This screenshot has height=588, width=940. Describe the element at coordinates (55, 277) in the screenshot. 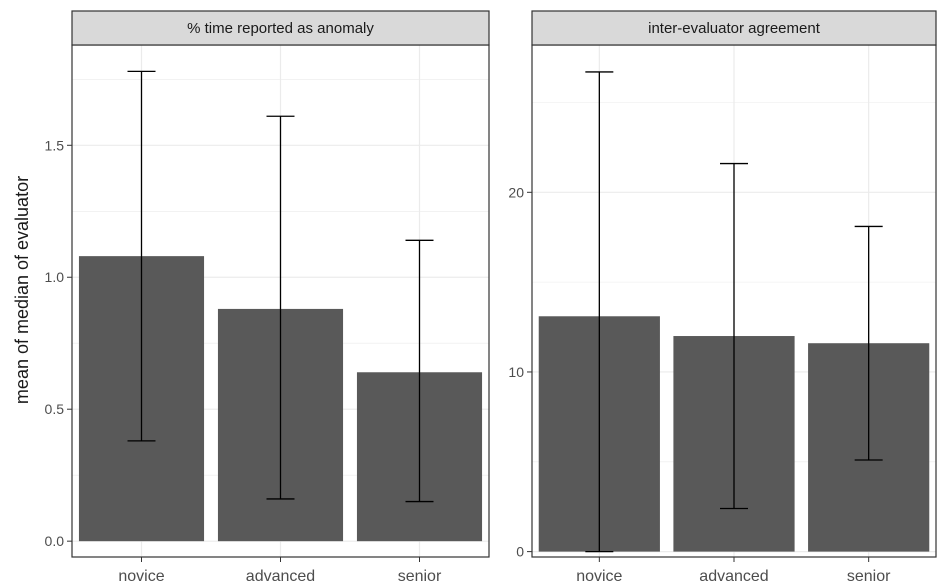

I see `y-tick-label: 1.0` at that location.